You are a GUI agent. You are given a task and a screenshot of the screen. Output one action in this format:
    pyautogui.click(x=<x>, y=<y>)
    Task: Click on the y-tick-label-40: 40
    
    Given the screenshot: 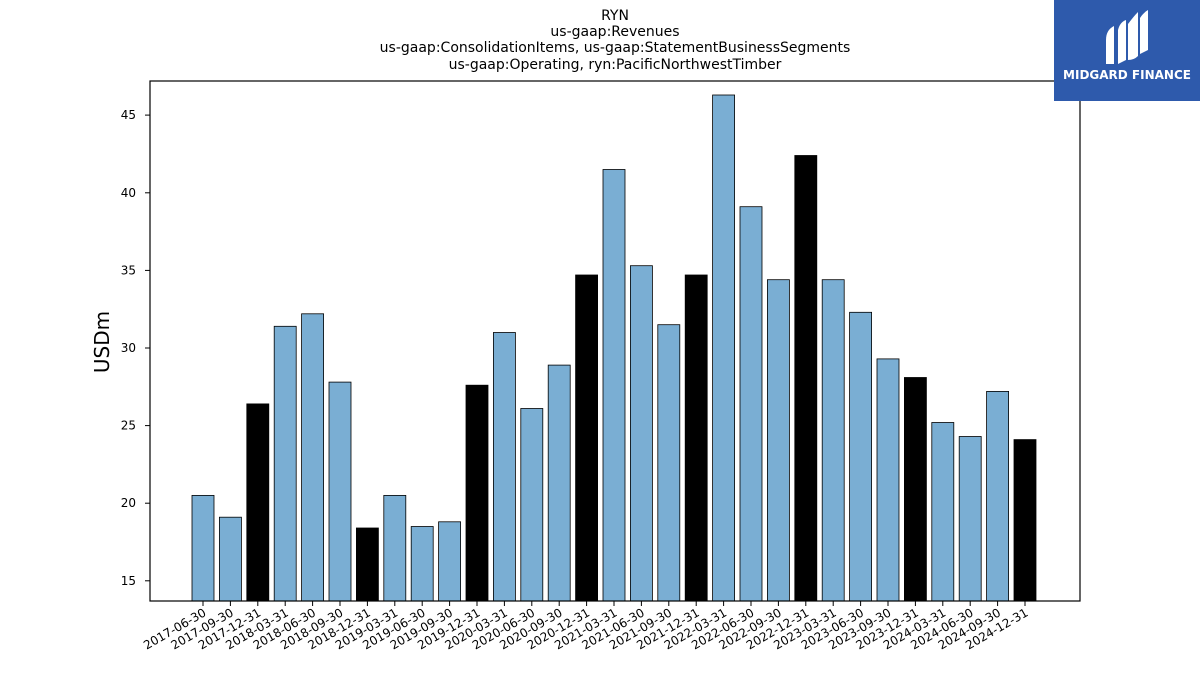 What is the action you would take?
    pyautogui.click(x=128, y=193)
    